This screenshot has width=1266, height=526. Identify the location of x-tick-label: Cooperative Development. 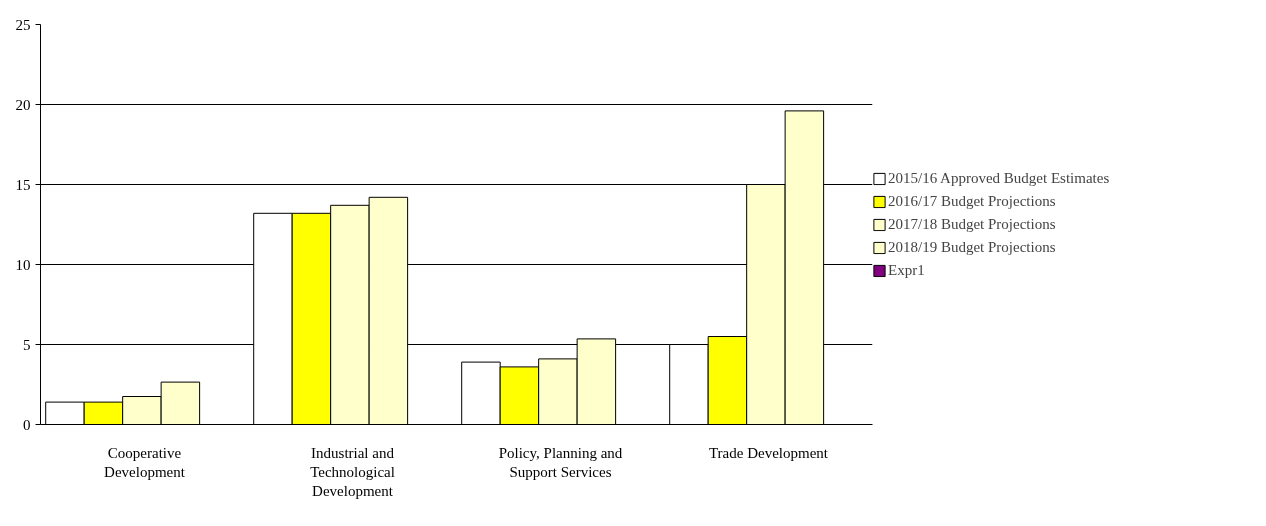
(145, 462).